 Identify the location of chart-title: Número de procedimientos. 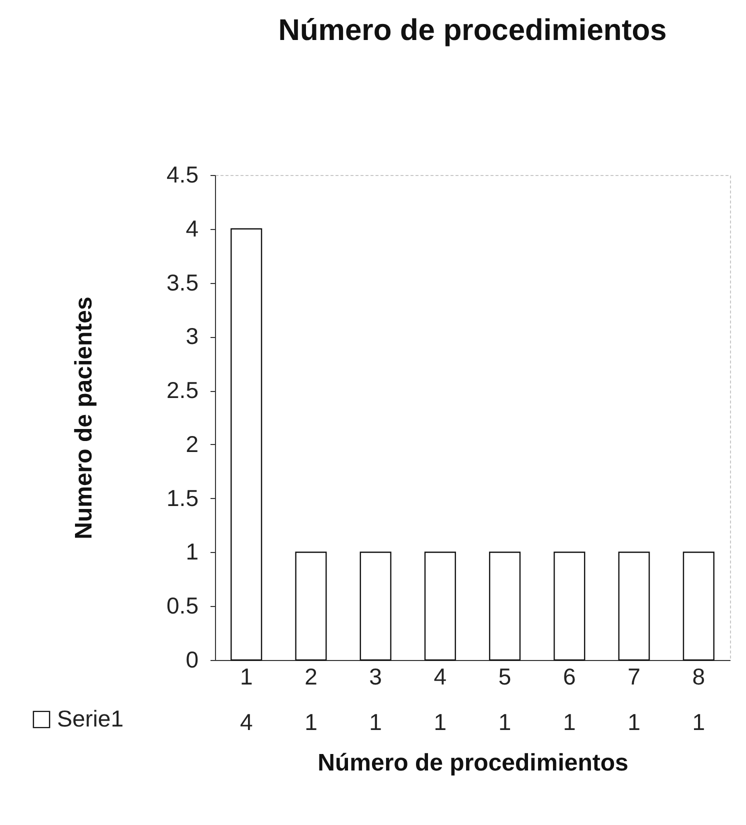
(472, 30).